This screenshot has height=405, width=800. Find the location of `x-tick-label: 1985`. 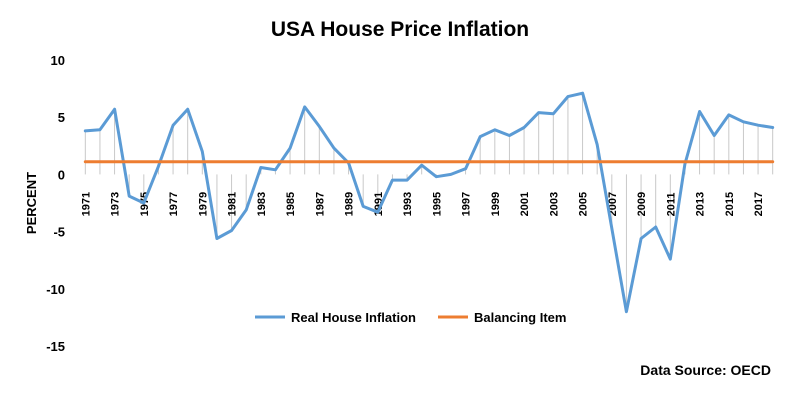

x-tick-label: 1985 is located at coordinates (291, 204).